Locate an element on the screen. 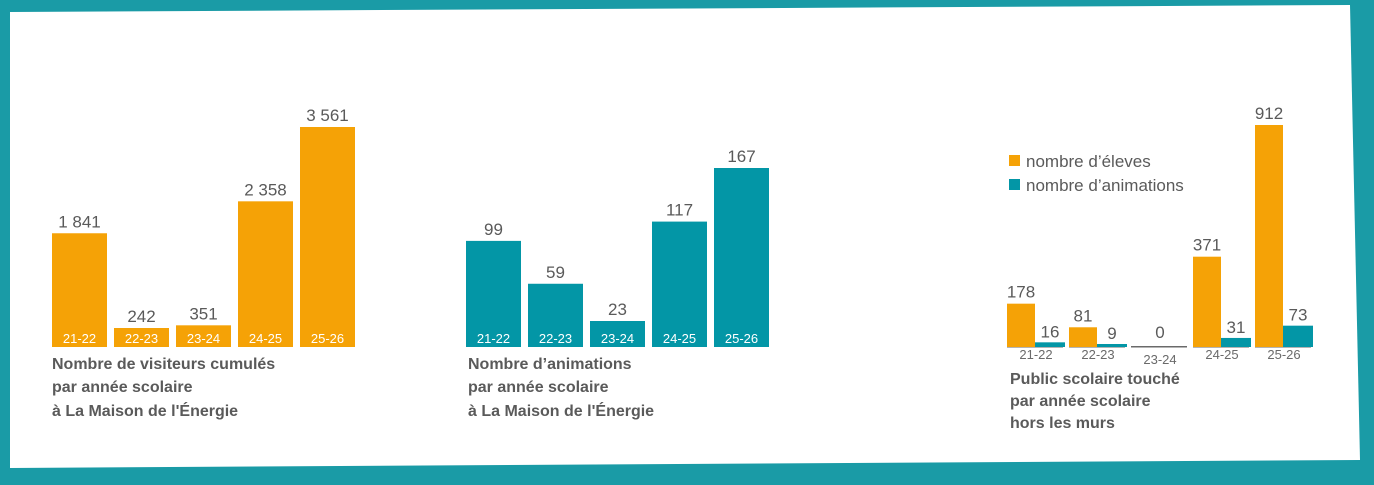 The width and height of the screenshot is (1374, 485). visitors-tick-label-21-22: 21-22 is located at coordinates (79, 338).